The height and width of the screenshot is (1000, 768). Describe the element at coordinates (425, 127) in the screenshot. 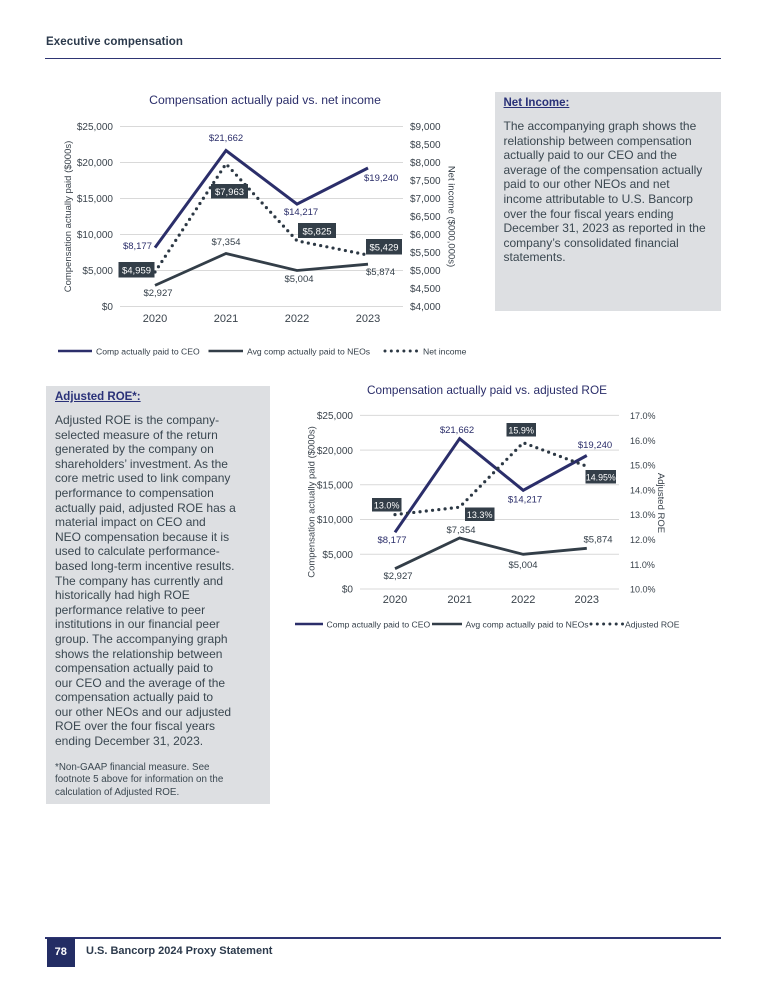

I see `svg-text: $9,000` at that location.